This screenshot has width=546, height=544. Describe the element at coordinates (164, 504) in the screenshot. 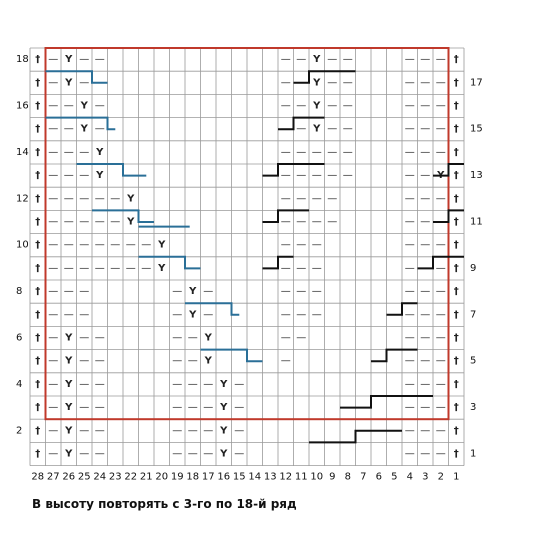

I see `repeat-caption: В высоту повторять с 3-го по 18-й ряд` at that location.